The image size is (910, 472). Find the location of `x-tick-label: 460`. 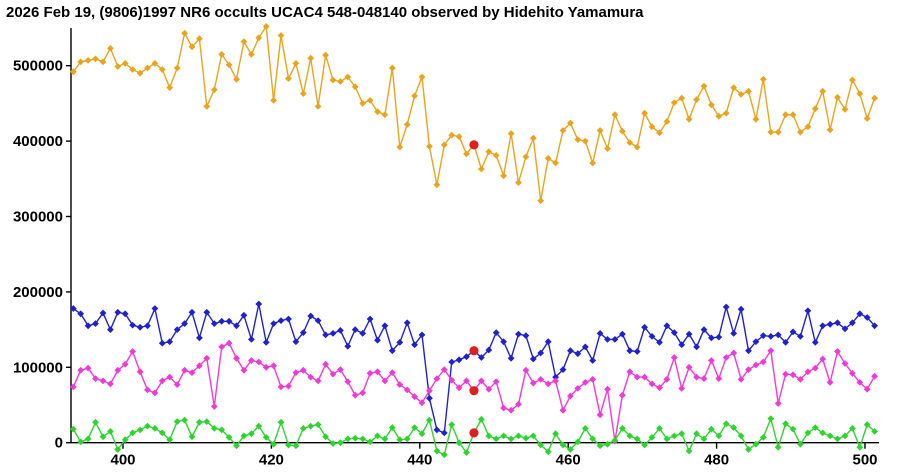

x-tick-label: 460 is located at coordinates (568, 460).